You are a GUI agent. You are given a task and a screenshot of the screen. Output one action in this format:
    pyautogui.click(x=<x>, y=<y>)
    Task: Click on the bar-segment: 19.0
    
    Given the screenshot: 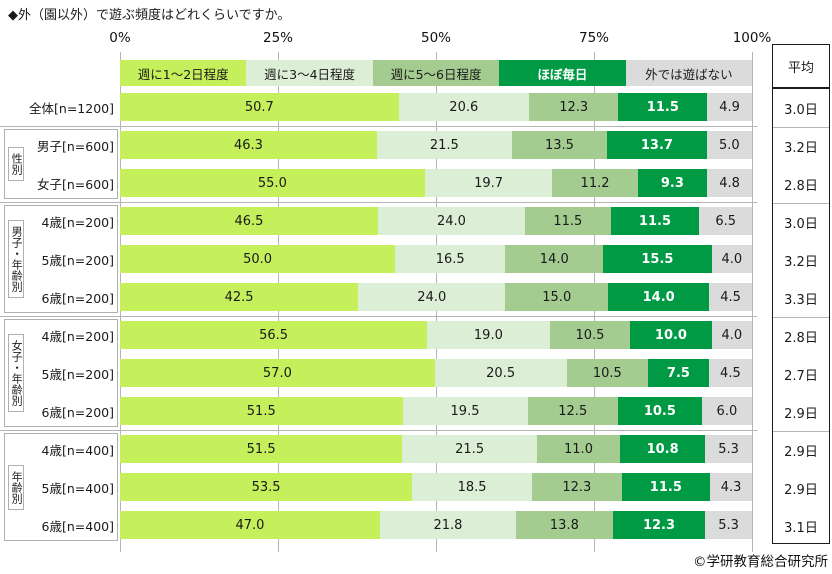 What is the action you would take?
    pyautogui.click(x=488, y=335)
    